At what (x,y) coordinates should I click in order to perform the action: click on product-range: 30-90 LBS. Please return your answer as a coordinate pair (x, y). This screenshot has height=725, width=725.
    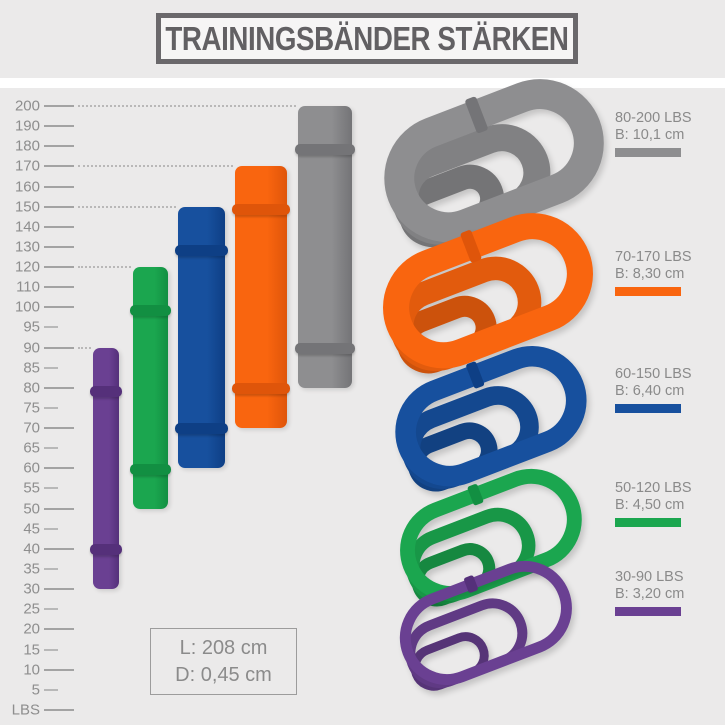
    Looking at the image, I should click on (649, 577).